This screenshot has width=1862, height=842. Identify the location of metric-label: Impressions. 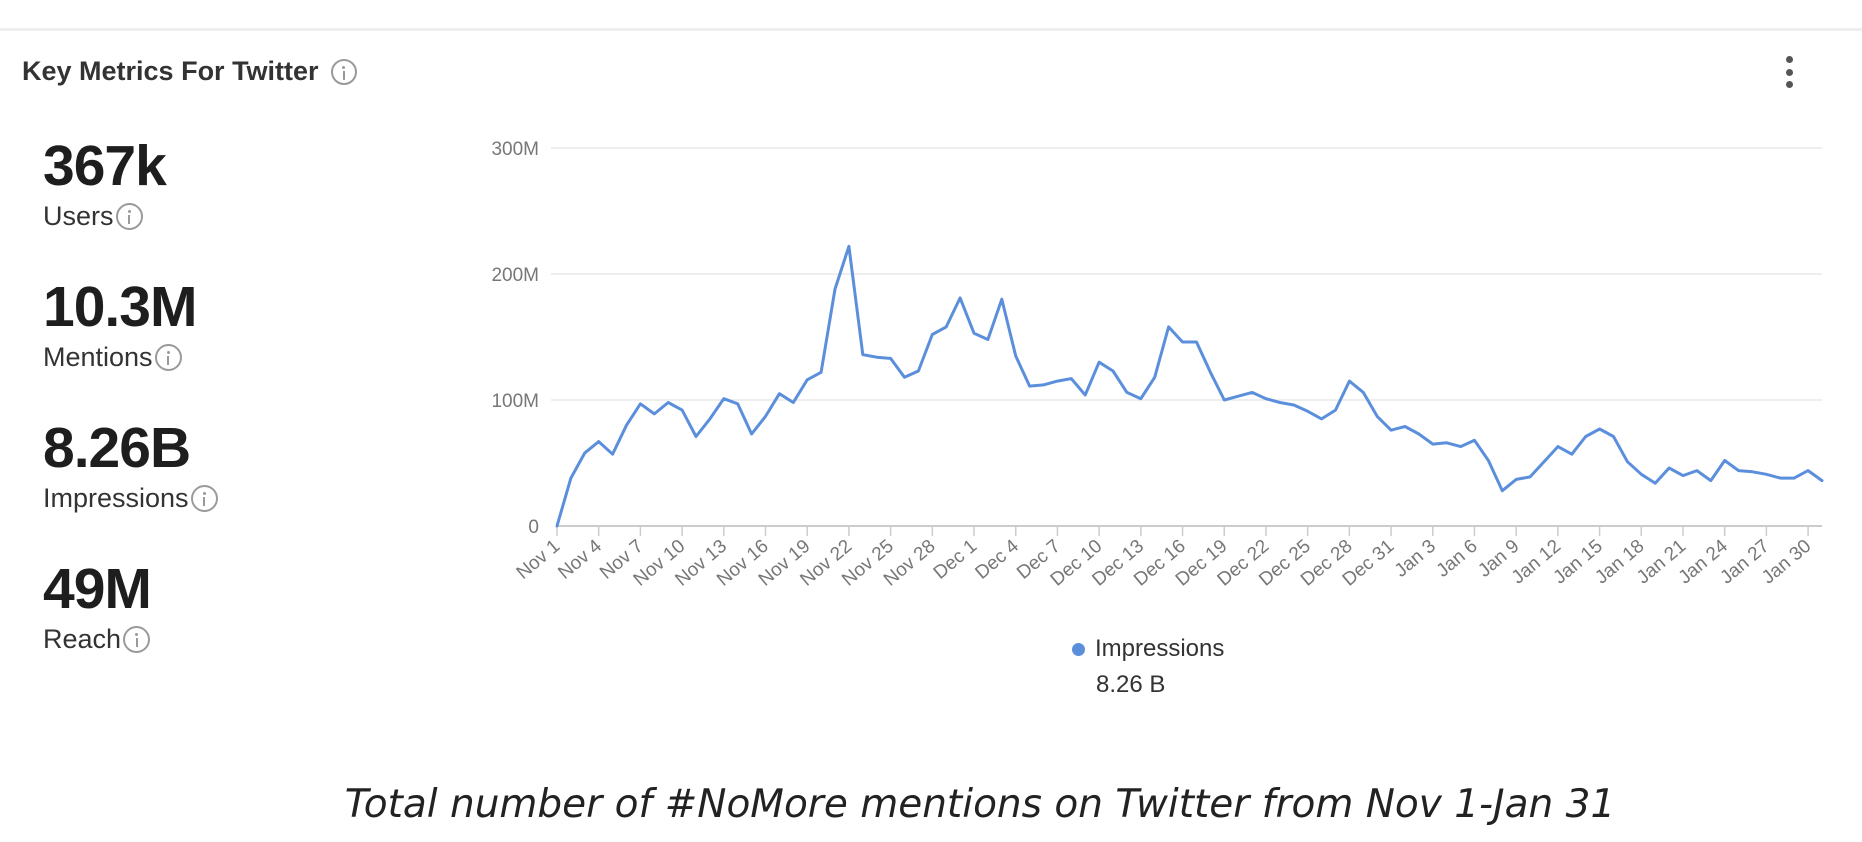
(116, 498).